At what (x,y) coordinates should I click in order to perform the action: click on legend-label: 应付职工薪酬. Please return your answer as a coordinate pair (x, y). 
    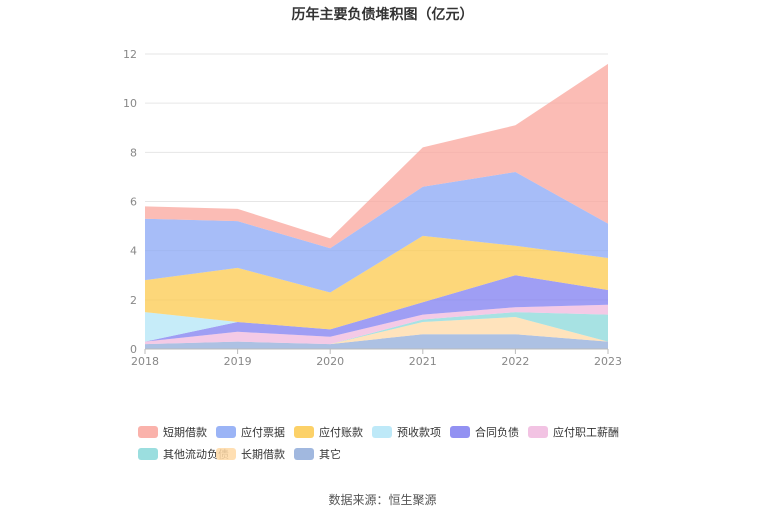
    Looking at the image, I should click on (586, 432).